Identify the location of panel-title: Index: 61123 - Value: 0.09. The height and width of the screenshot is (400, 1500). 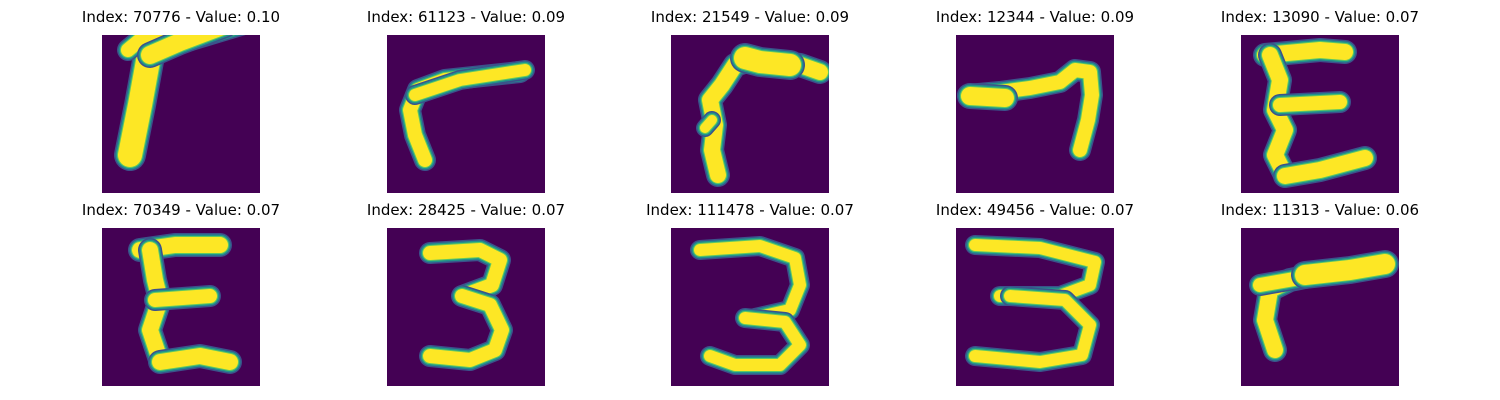
(466, 17).